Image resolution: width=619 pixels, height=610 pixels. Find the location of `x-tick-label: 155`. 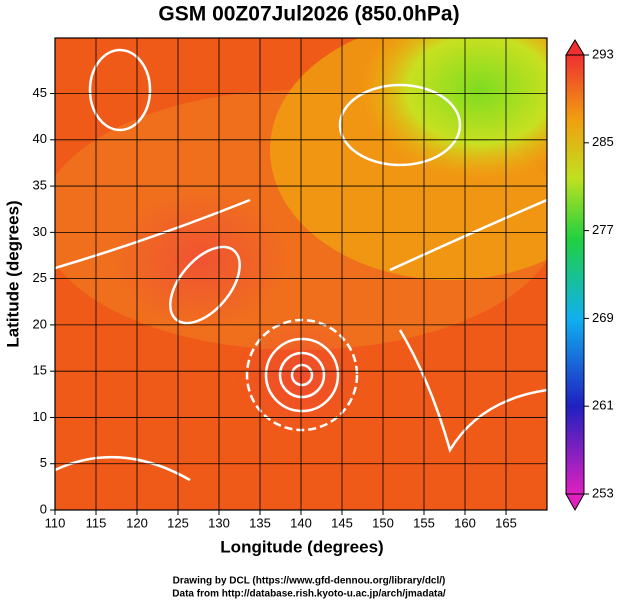

x-tick-label: 155 is located at coordinates (424, 522).